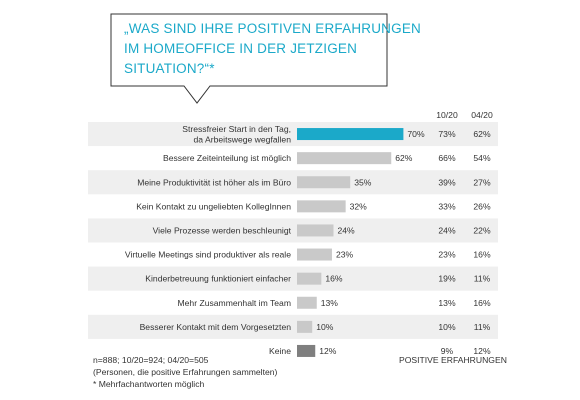 This screenshot has width=580, height=400. Describe the element at coordinates (222, 230) in the screenshot. I see `category-label: Viele Prozesse werden beschleunigt` at that location.